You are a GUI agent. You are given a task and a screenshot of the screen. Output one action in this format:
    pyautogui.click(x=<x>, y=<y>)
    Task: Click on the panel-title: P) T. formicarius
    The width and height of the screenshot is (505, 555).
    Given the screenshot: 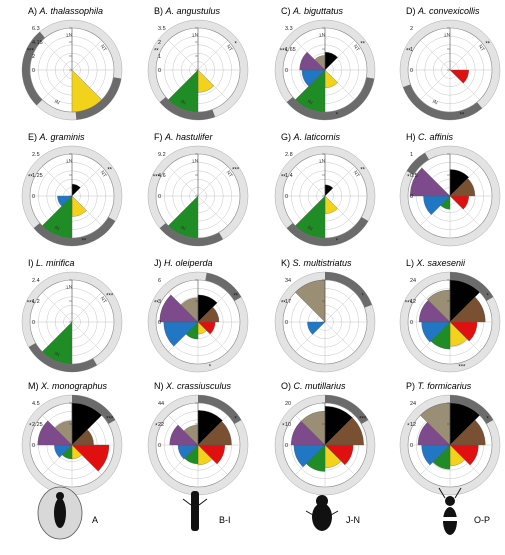 What is the action you would take?
    pyautogui.click(x=439, y=386)
    